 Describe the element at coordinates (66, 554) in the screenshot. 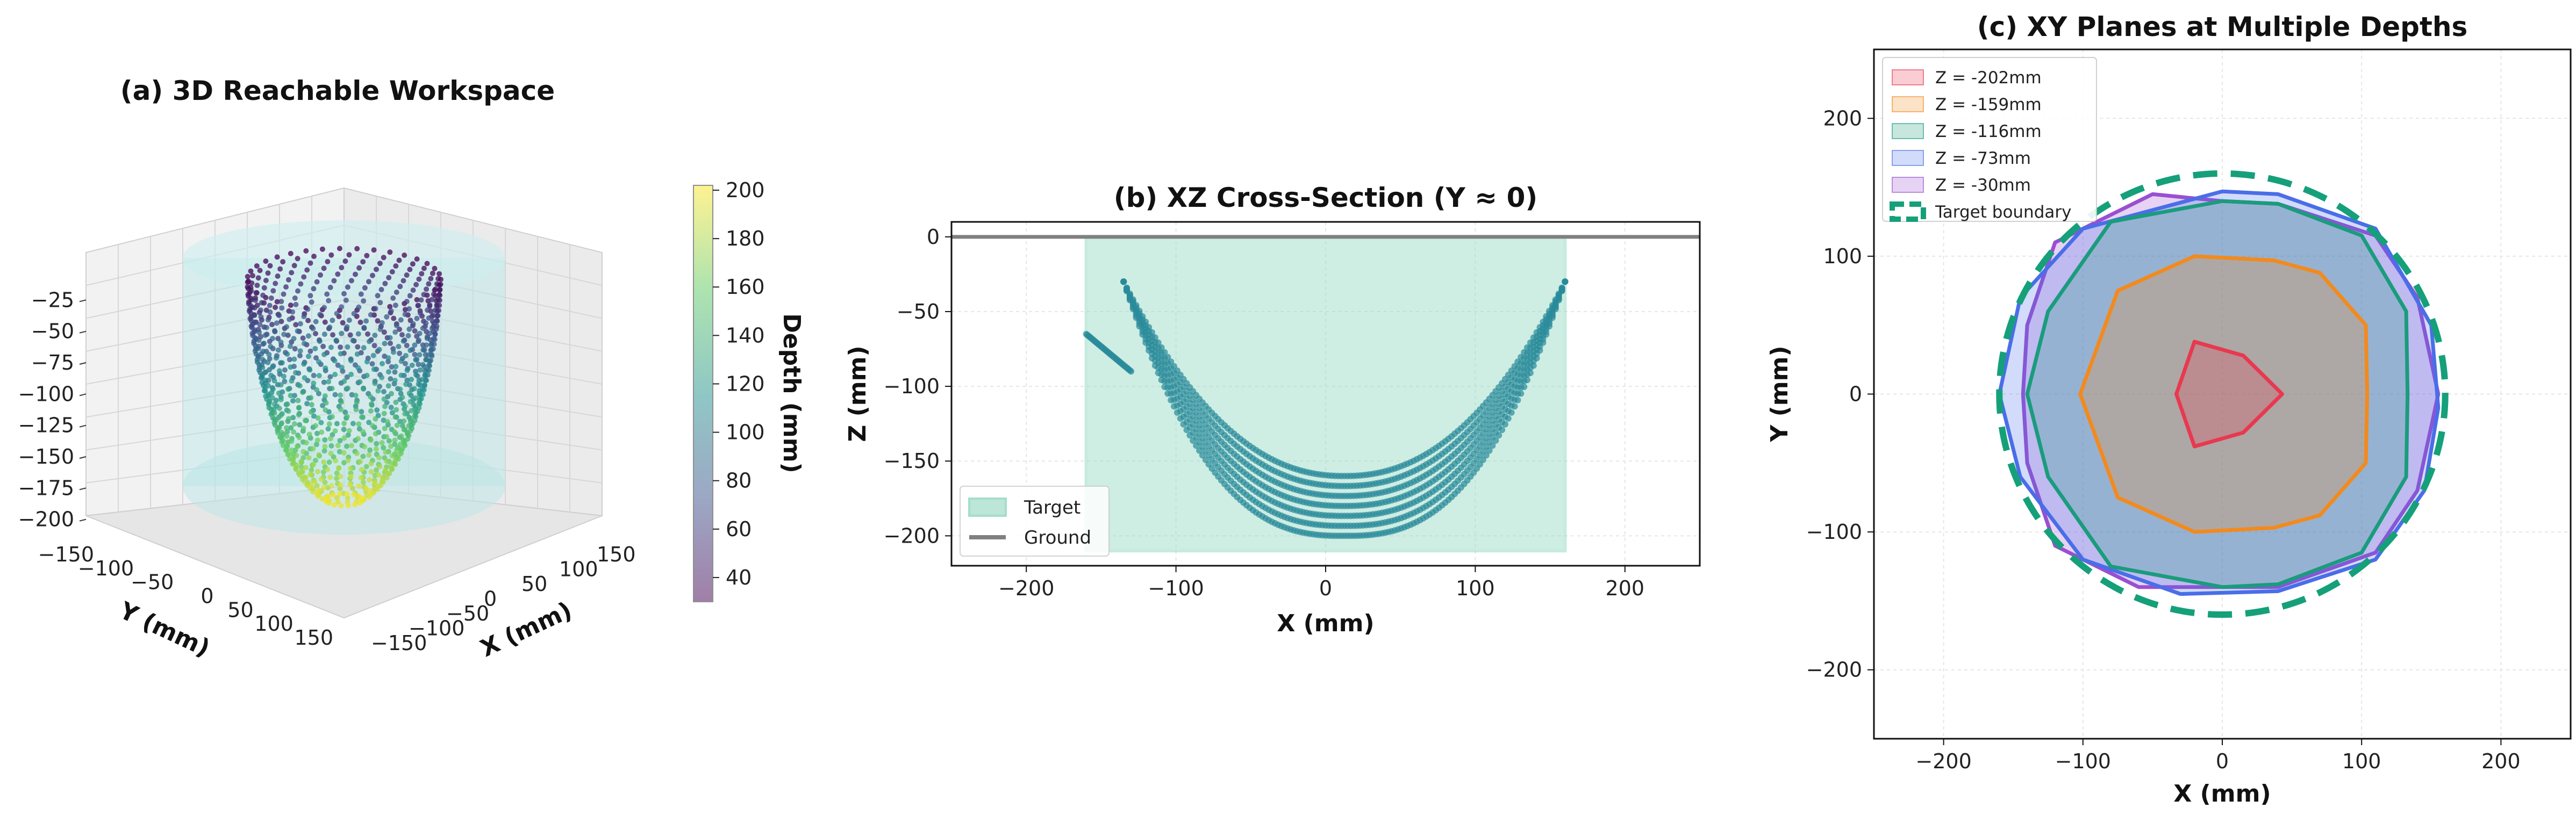

I see `y-tick-label: −150` at that location.